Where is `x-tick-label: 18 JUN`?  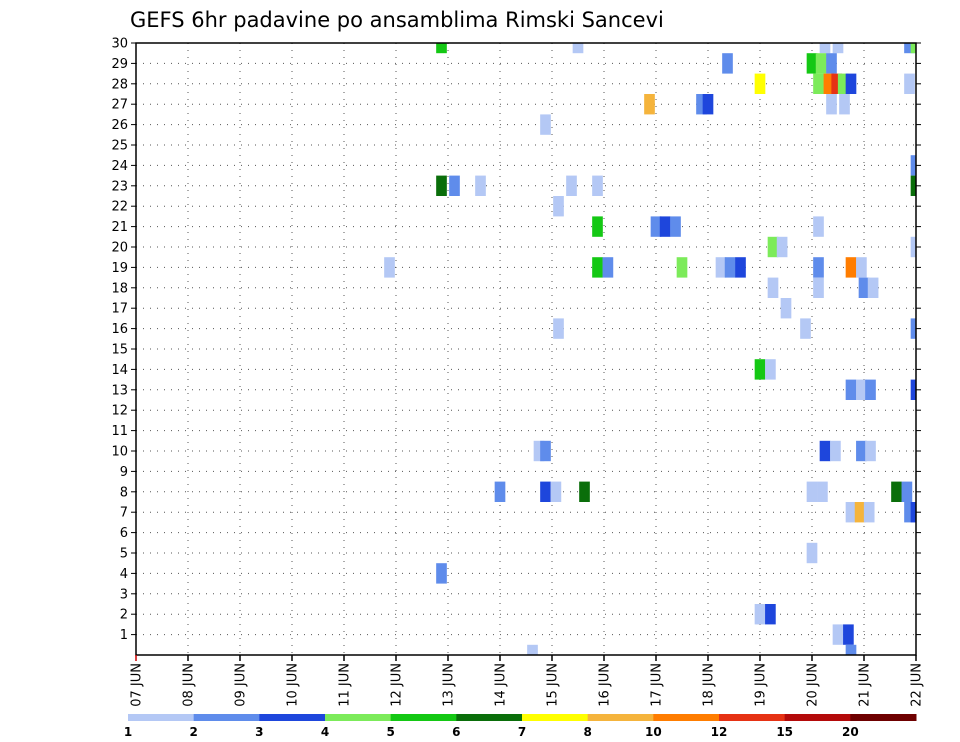
x-tick-label: 18 JUN is located at coordinates (709, 685).